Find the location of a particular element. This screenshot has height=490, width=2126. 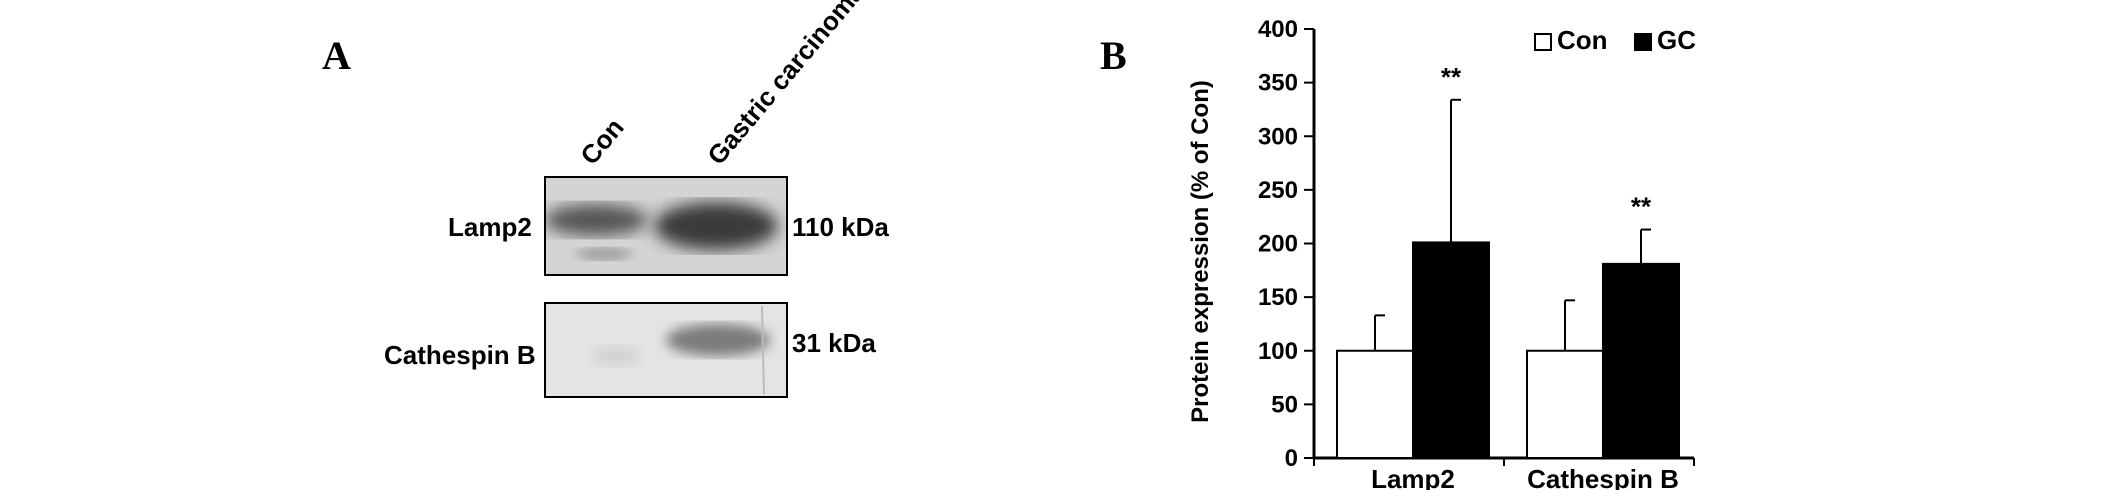

y-tick-label: 150 is located at coordinates (1278, 297).